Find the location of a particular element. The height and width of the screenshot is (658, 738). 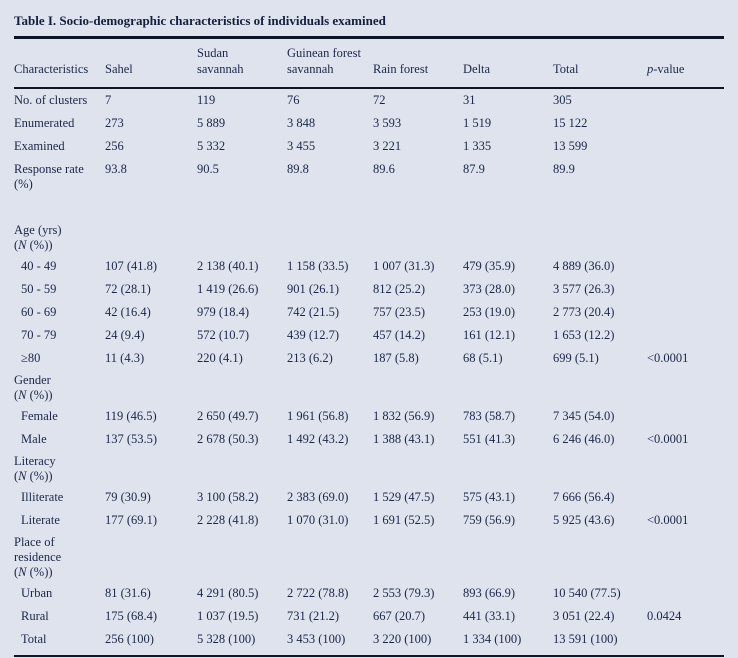

table-cell: 1 070 (31.0) is located at coordinates (318, 520).